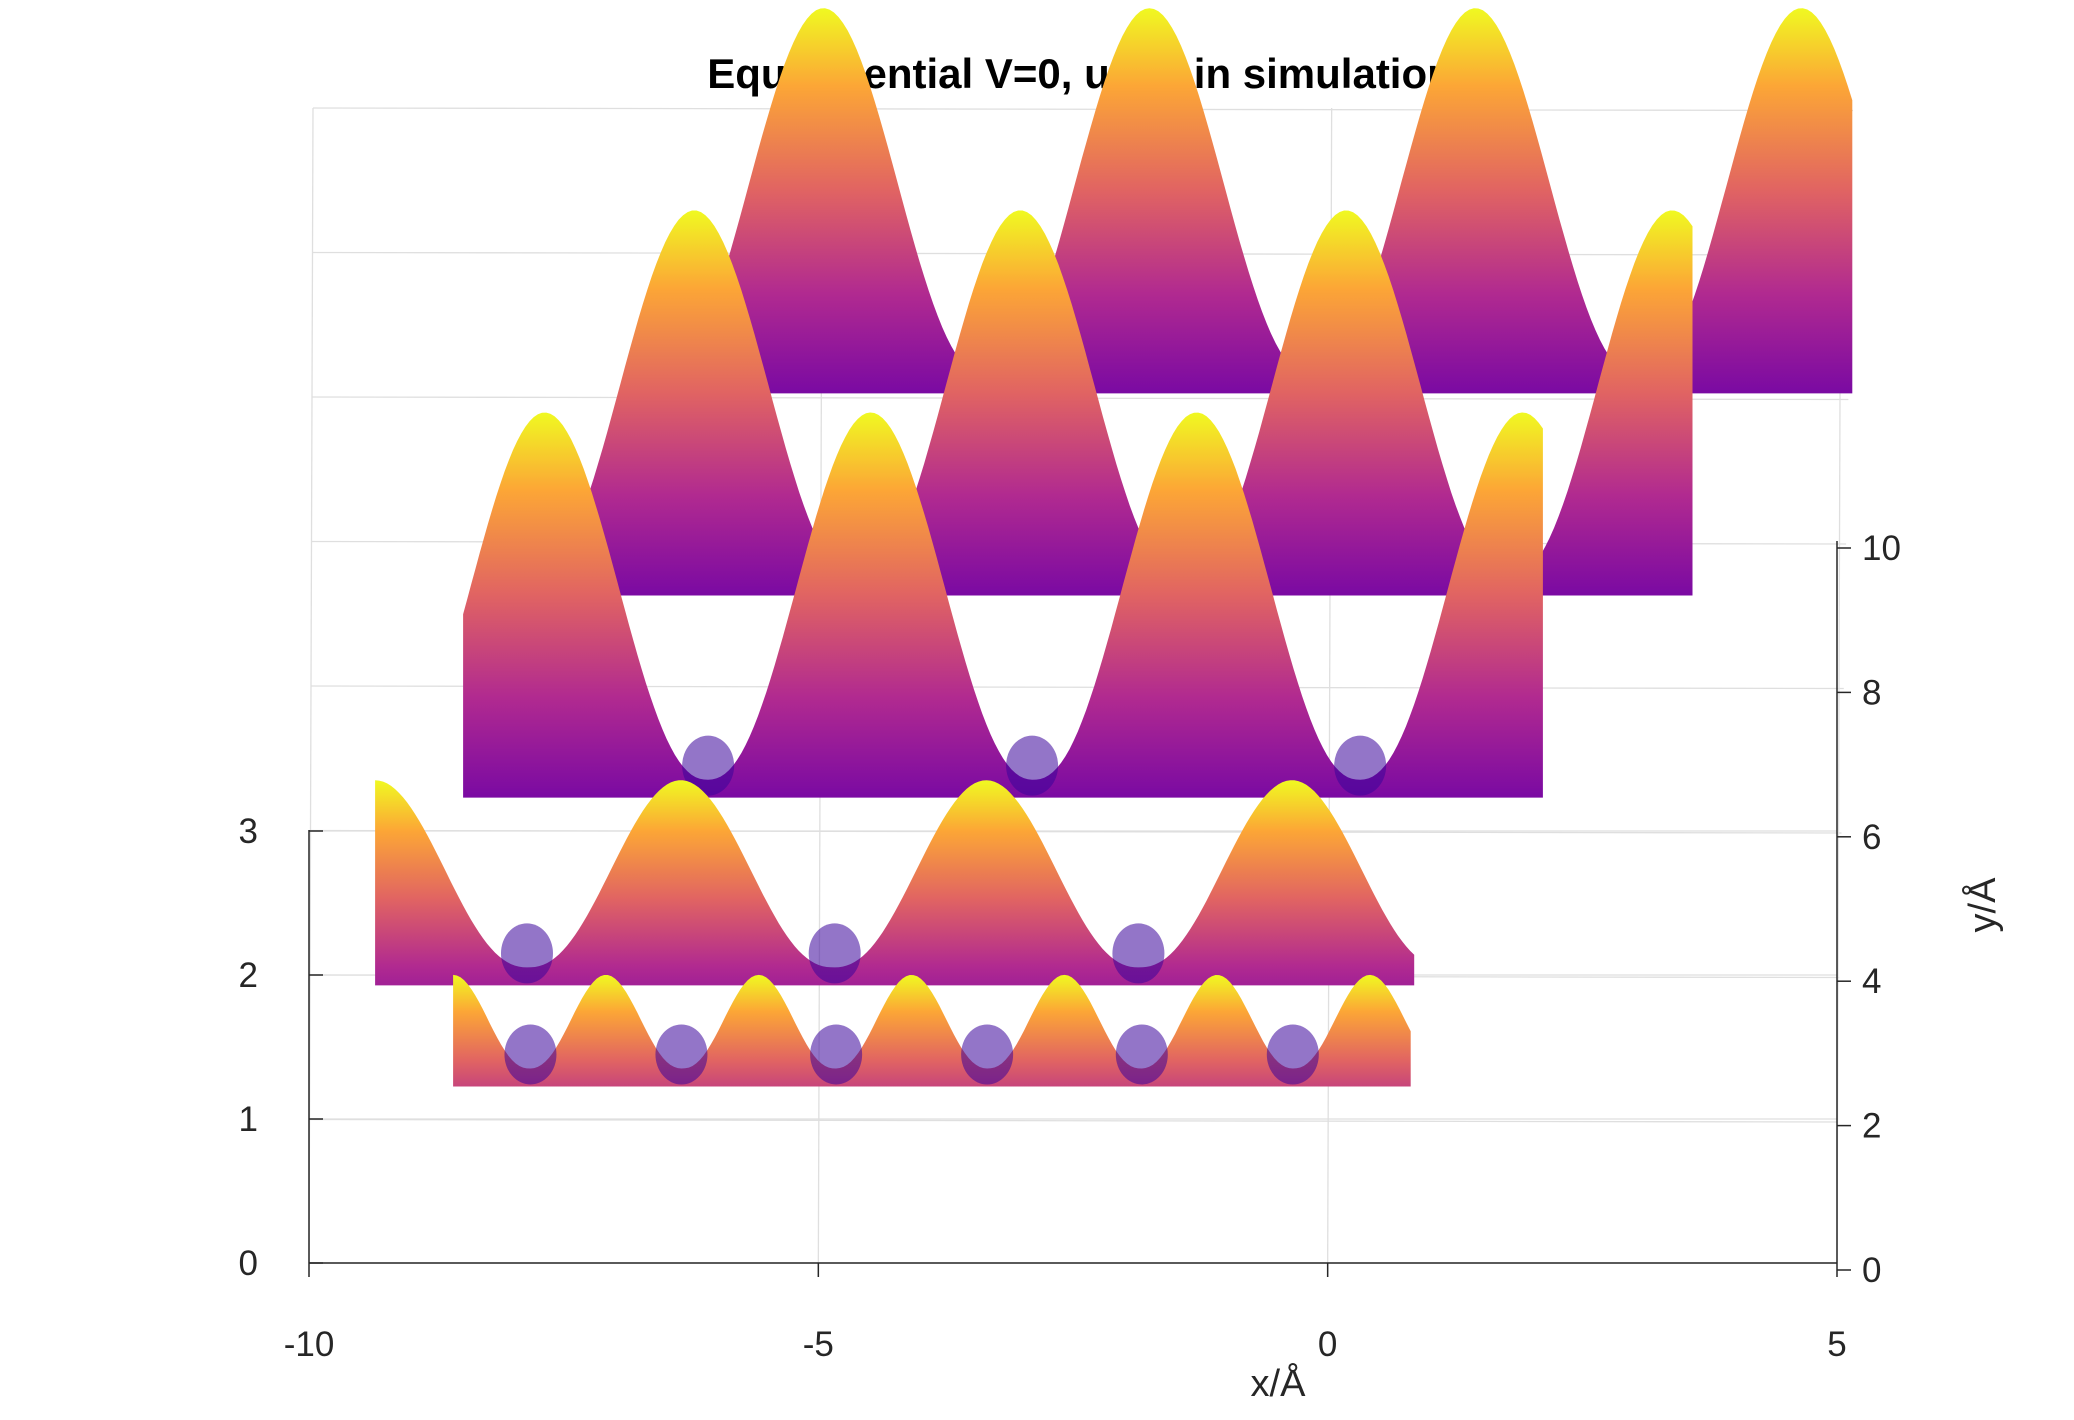  Describe the element at coordinates (932, 1030) in the screenshot. I see `surface-front-minima` at that location.